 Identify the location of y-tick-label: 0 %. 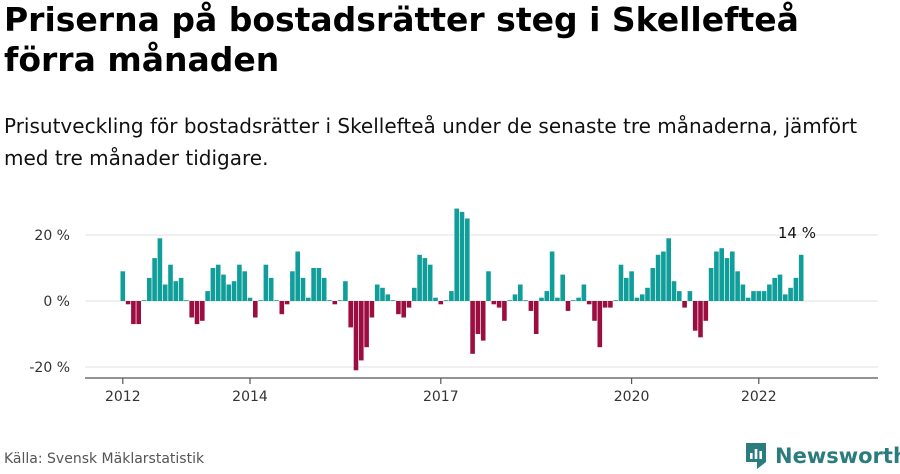
(56, 302).